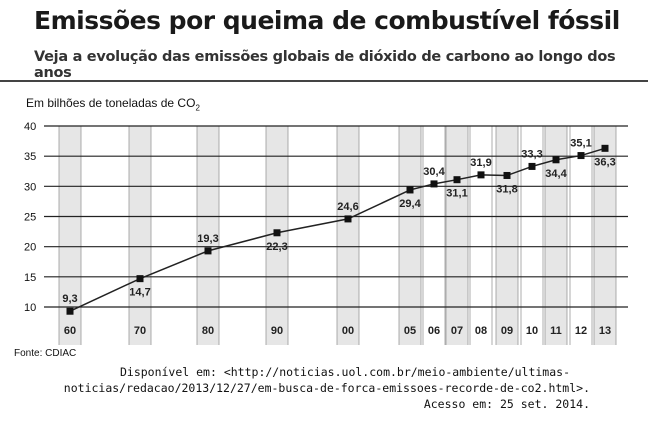  I want to click on data-label: 24,6, so click(347, 207).